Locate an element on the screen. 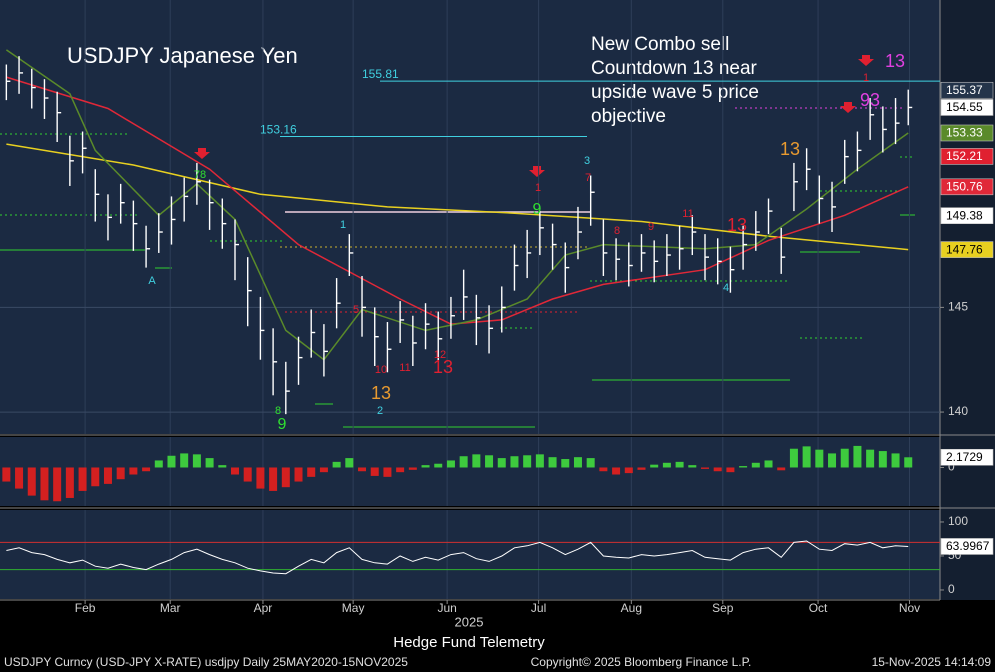 The height and width of the screenshot is (672, 995). moving-average is located at coordinates (457, 197).